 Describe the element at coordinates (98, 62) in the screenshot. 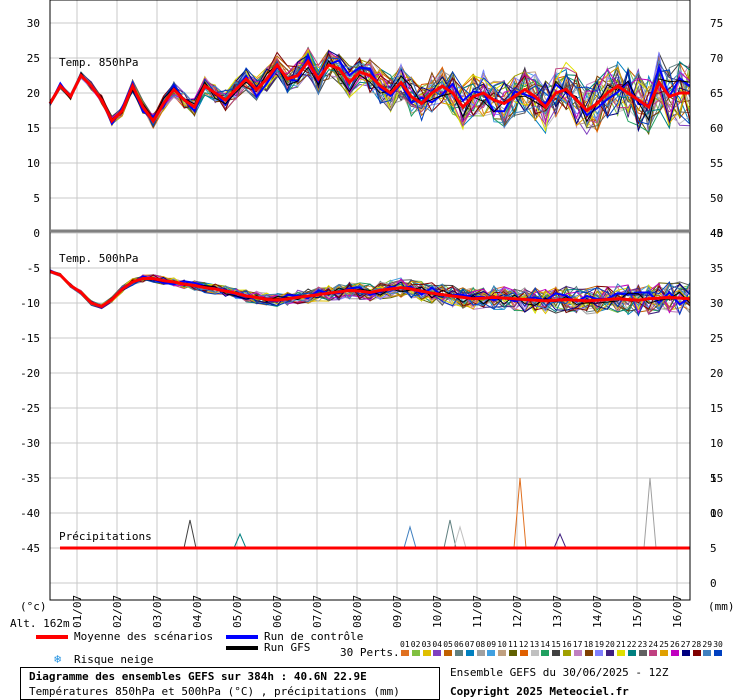

I see `panel-label-850: Temp. 850hPa` at that location.